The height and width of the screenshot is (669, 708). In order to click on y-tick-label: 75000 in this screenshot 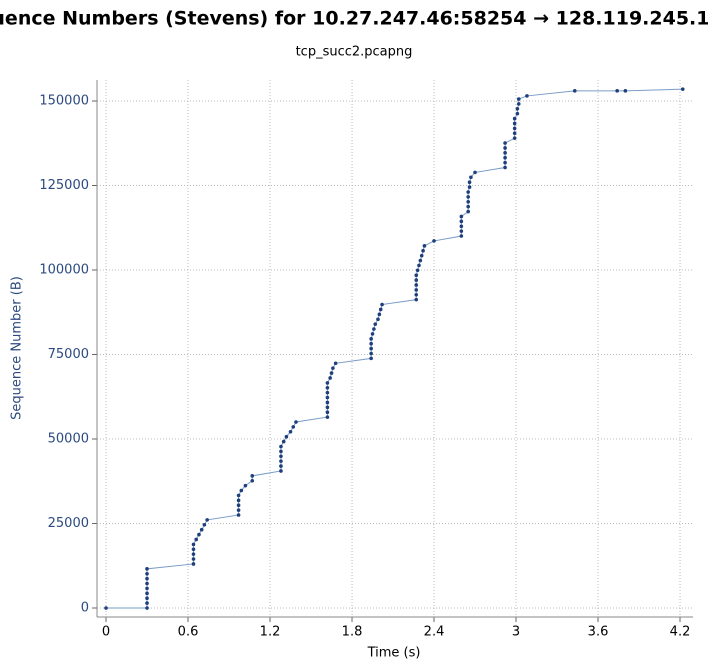, I will do `click(68, 354)`.